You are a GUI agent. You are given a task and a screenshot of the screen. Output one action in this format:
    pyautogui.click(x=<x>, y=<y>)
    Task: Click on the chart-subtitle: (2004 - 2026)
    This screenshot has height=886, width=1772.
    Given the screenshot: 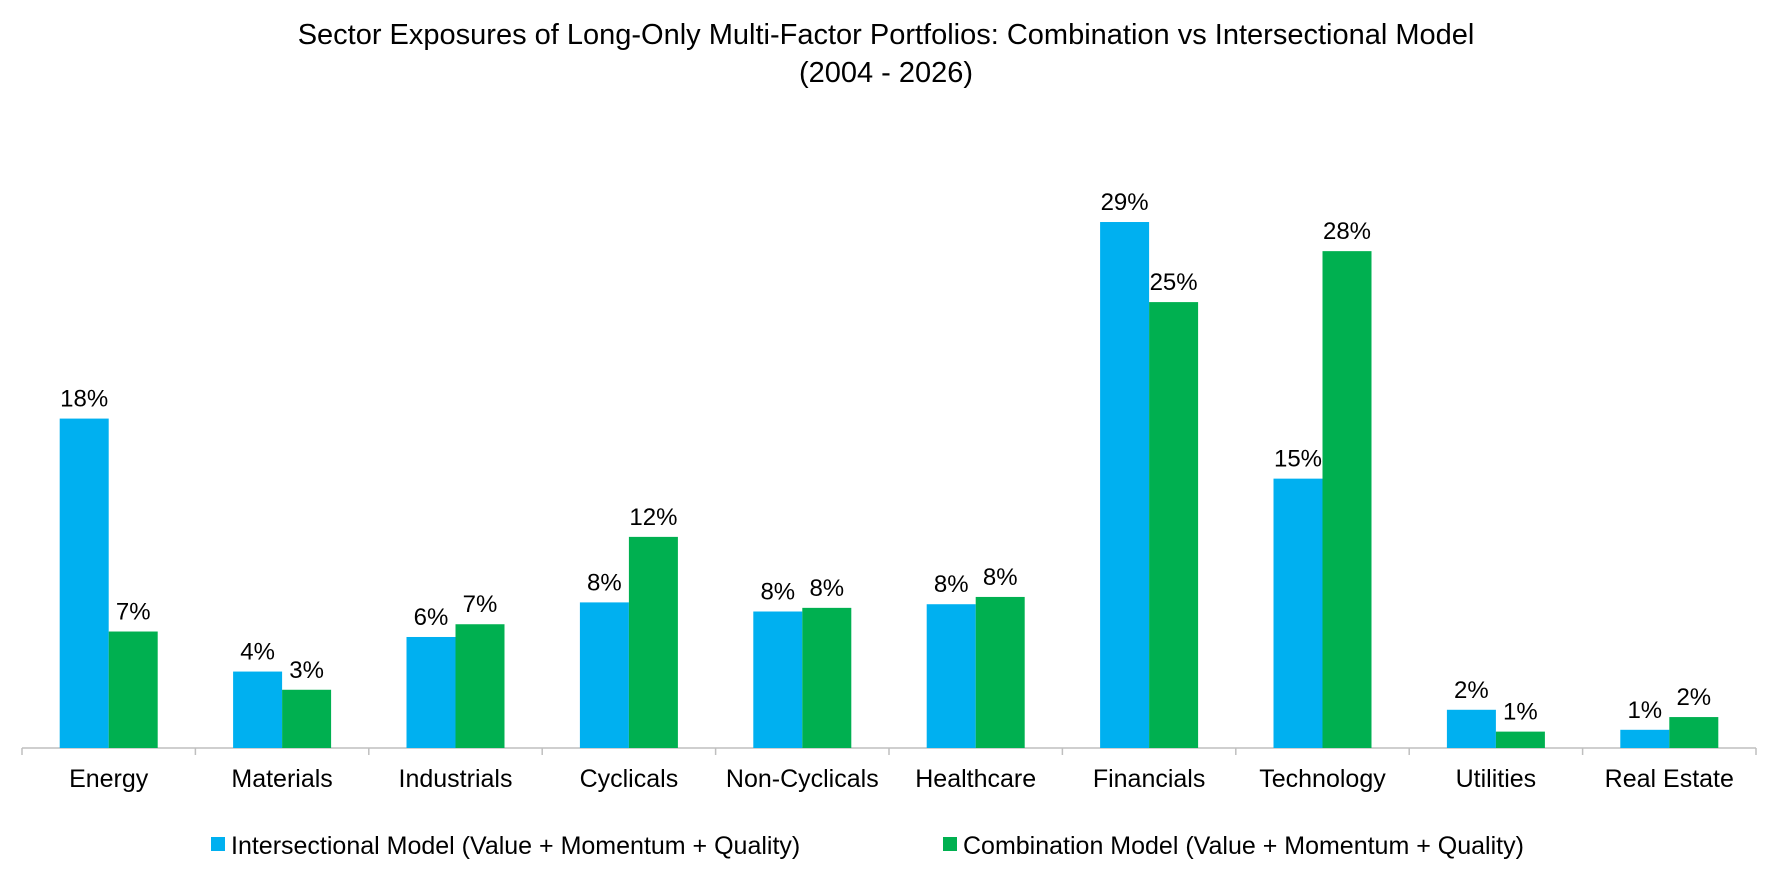 What is the action you would take?
    pyautogui.click(x=886, y=73)
    